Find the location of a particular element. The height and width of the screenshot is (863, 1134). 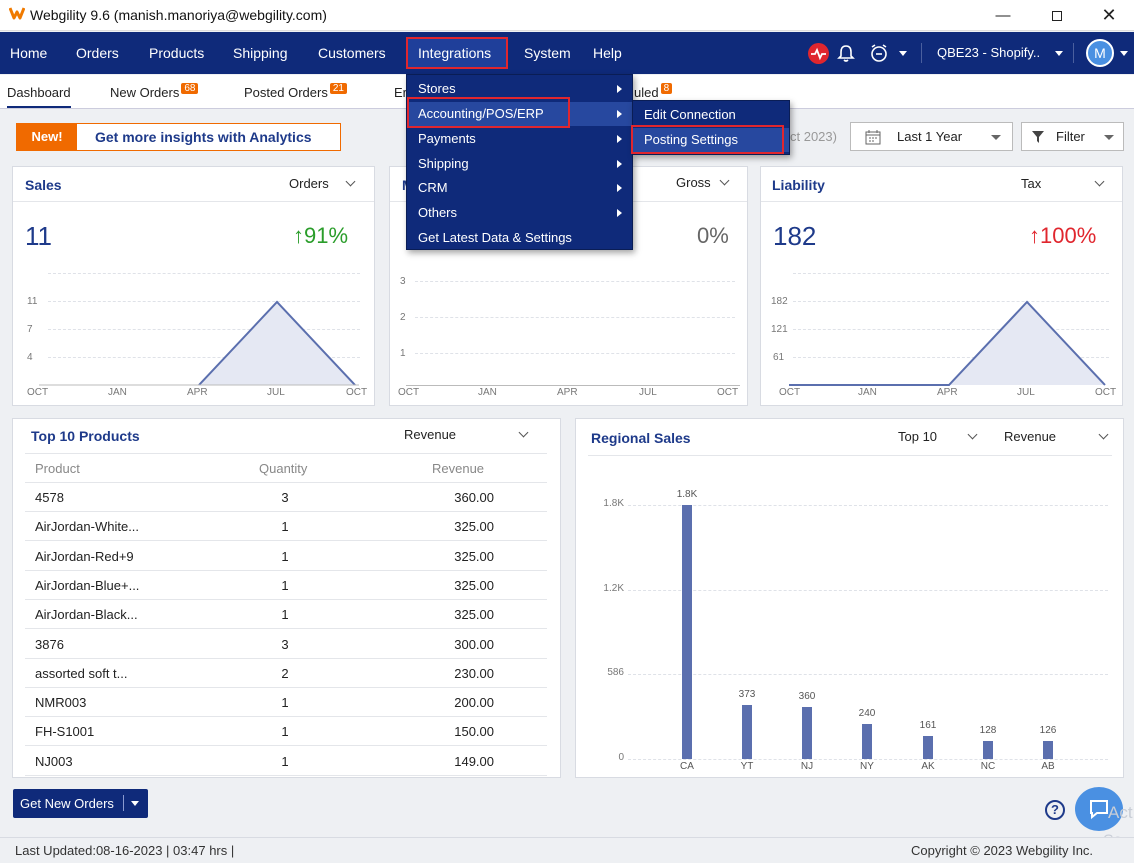

alarm-clock-icon is located at coordinates (879, 53).